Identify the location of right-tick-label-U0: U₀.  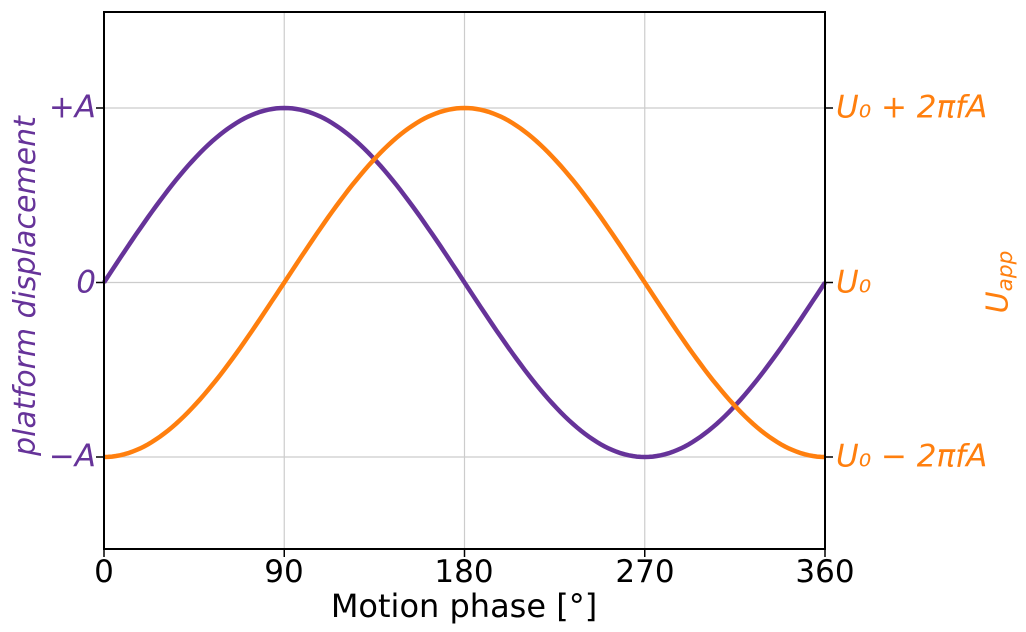
(854, 282).